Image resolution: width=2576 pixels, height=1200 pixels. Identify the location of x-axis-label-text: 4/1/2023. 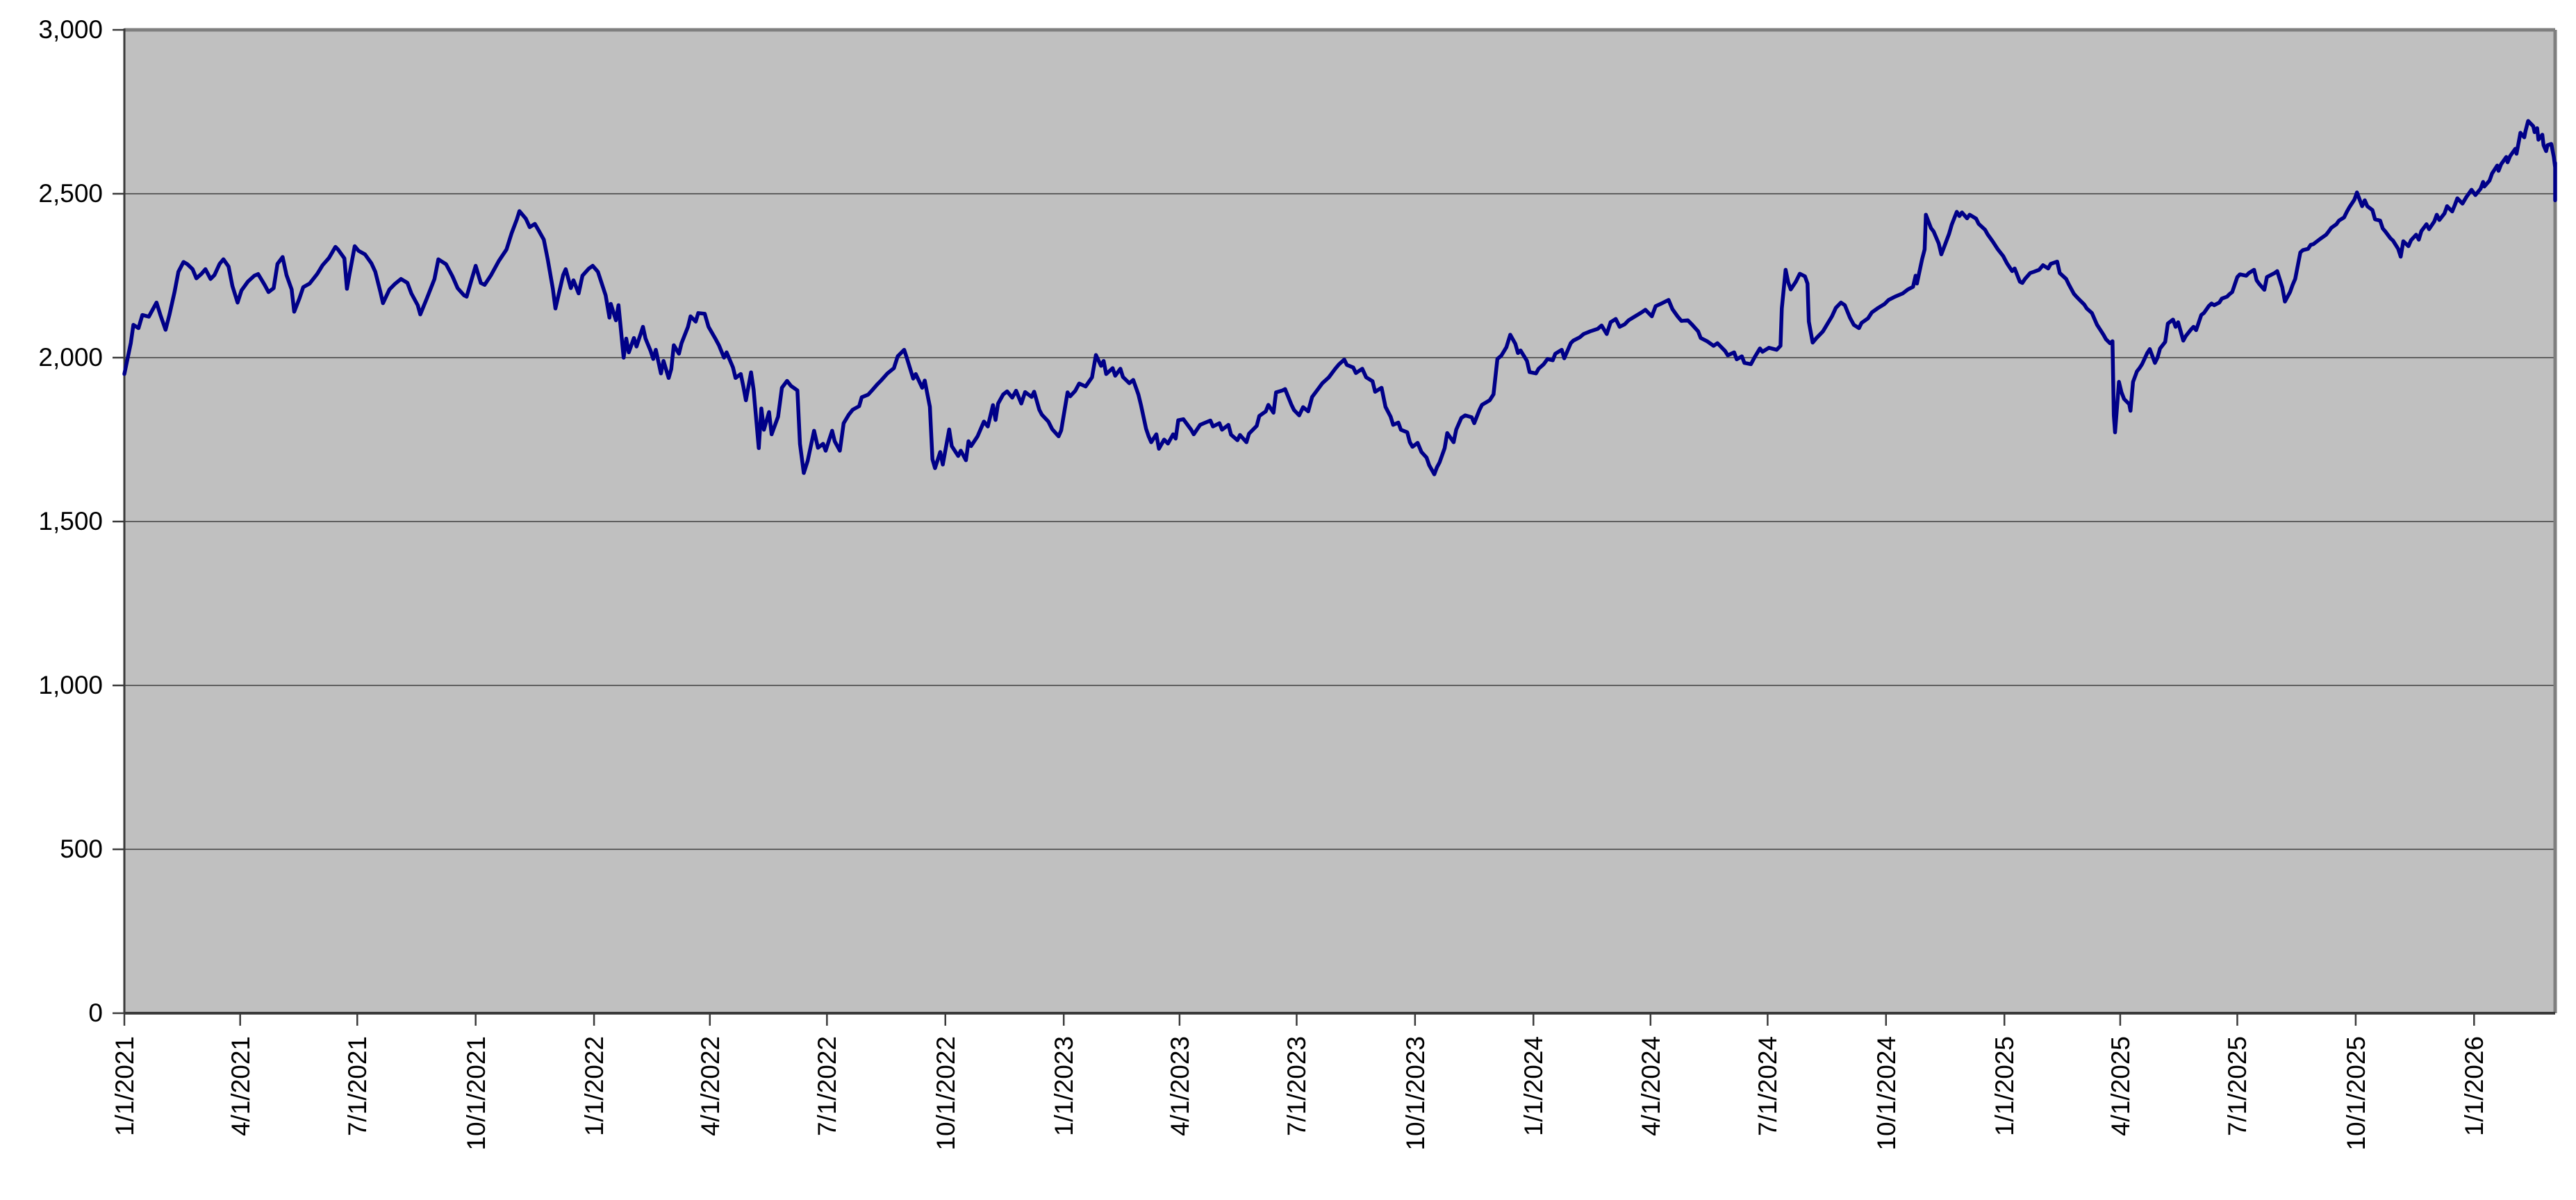
(1180, 1086).